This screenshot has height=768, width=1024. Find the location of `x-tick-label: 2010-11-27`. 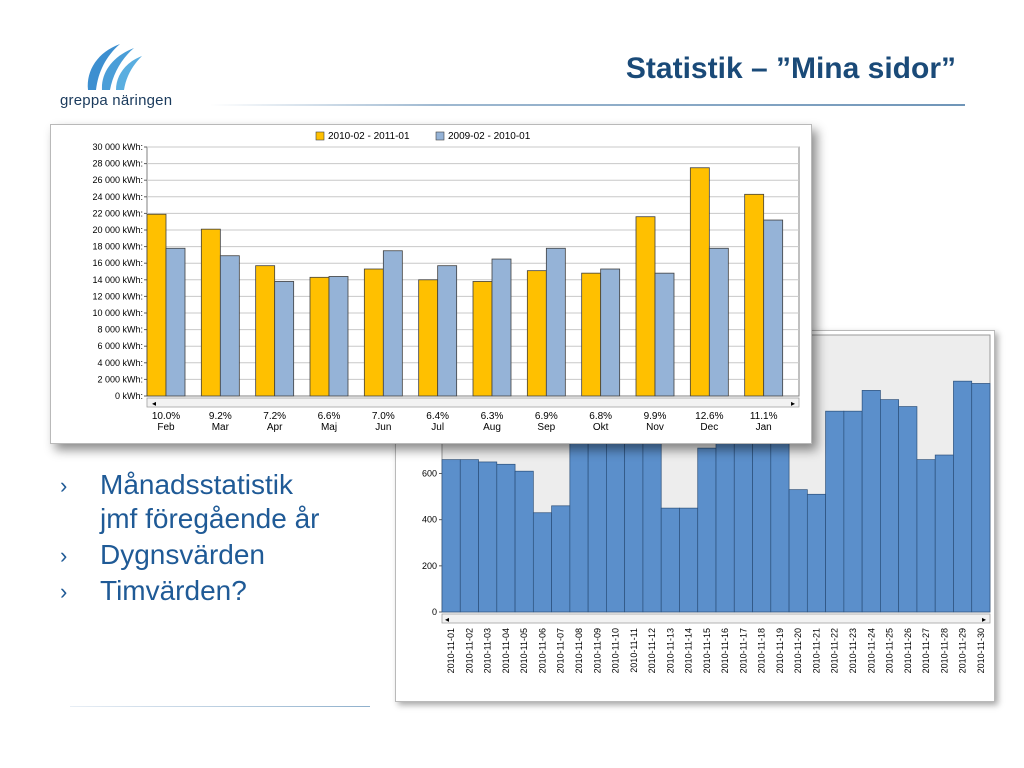

x-tick-label: 2010-11-27 is located at coordinates (926, 650).